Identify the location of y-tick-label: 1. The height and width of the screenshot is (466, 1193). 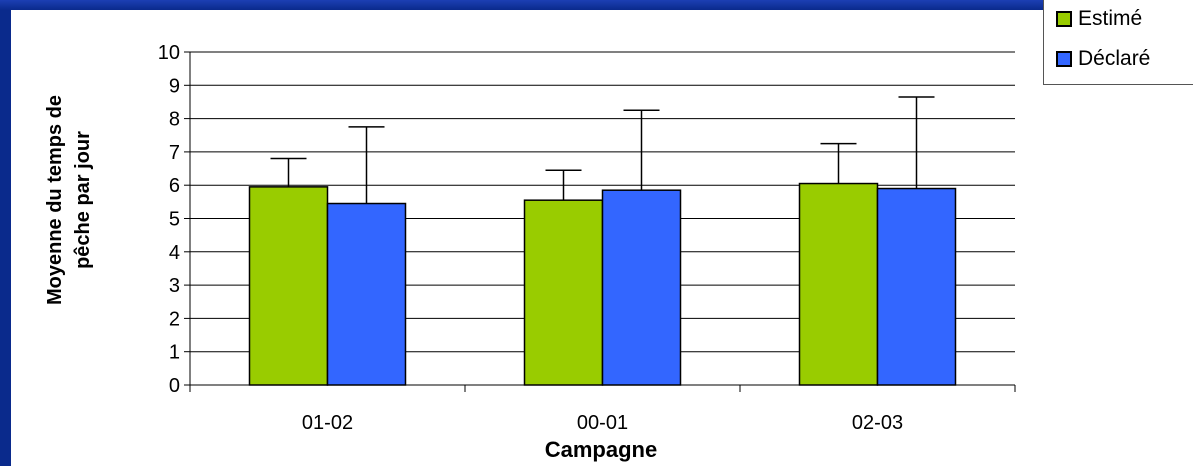
(174, 353).